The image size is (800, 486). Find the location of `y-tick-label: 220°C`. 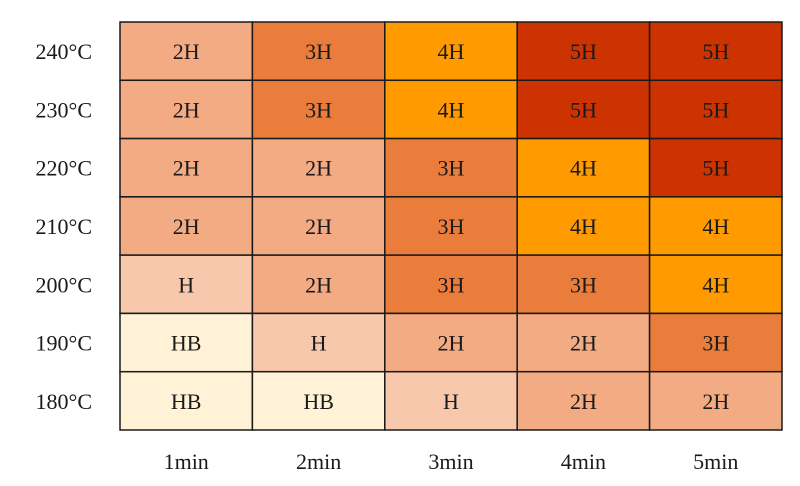

y-tick-label: 220°C is located at coordinates (64, 168).